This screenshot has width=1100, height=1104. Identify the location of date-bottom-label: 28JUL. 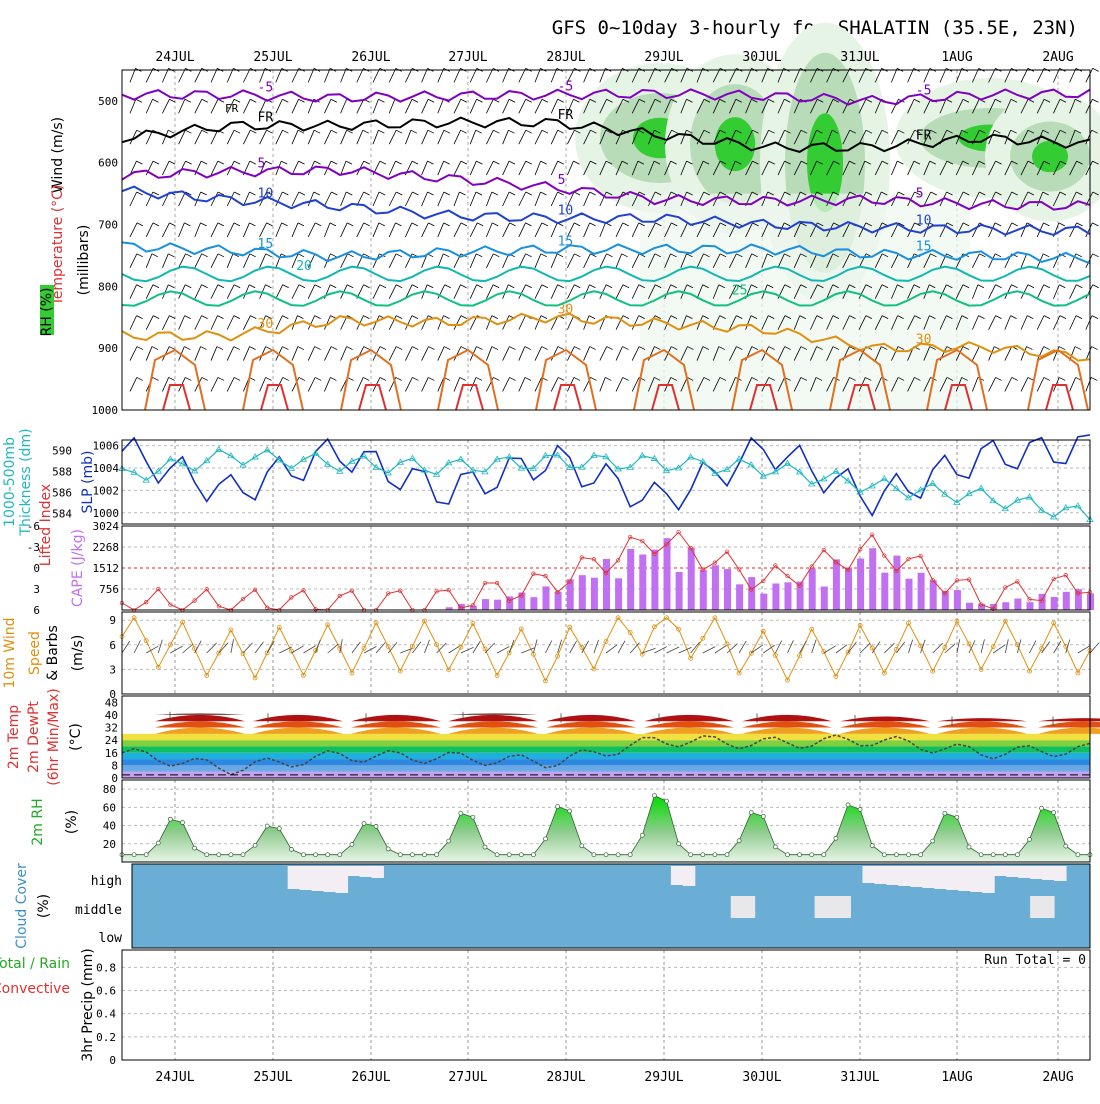
(565, 1077).